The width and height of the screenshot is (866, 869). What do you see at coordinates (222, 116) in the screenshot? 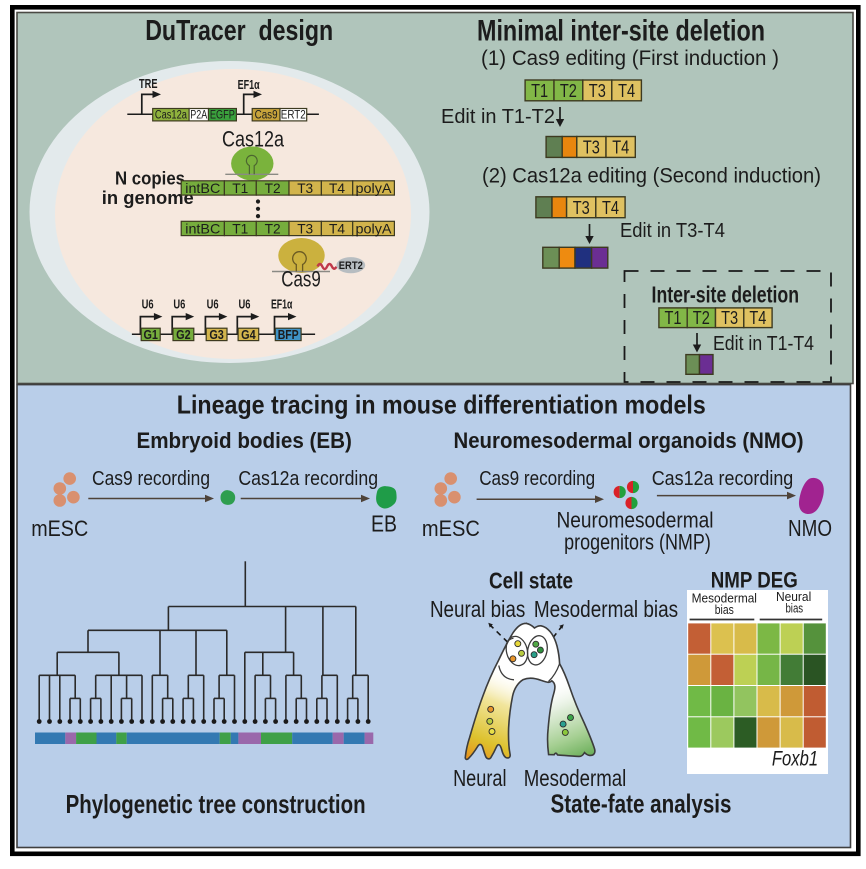
I see `svg-text: EGFP` at bounding box center [222, 116].